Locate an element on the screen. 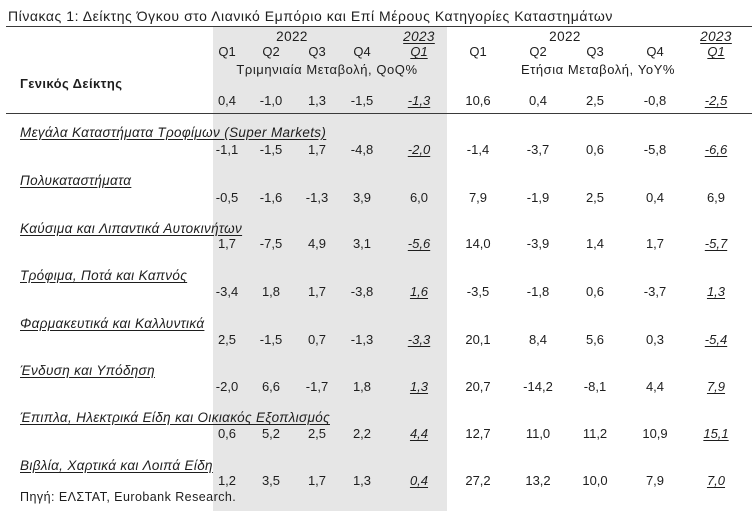  value-qoq-2022-q2: -1,0 is located at coordinates (271, 100).